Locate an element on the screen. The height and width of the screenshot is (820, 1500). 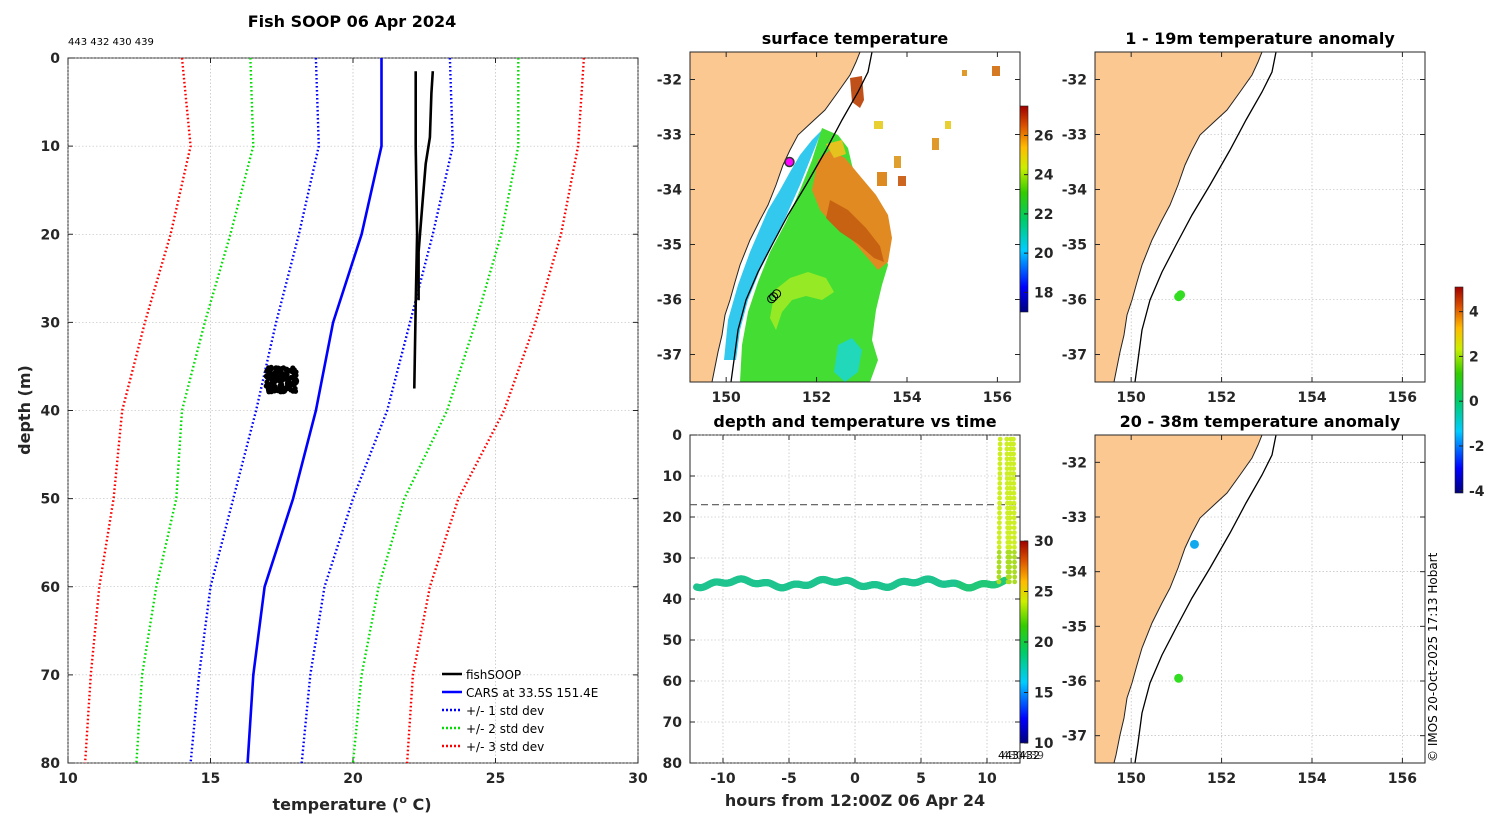
timeseries-xtick-label-3: 5 is located at coordinates (921, 779).